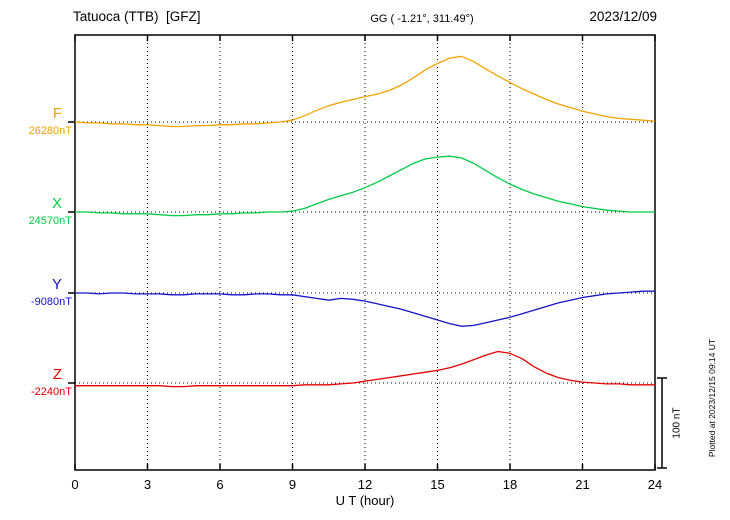 The height and width of the screenshot is (520, 730). What do you see at coordinates (582, 484) in the screenshot?
I see `x-tick-label-21: 21` at bounding box center [582, 484].